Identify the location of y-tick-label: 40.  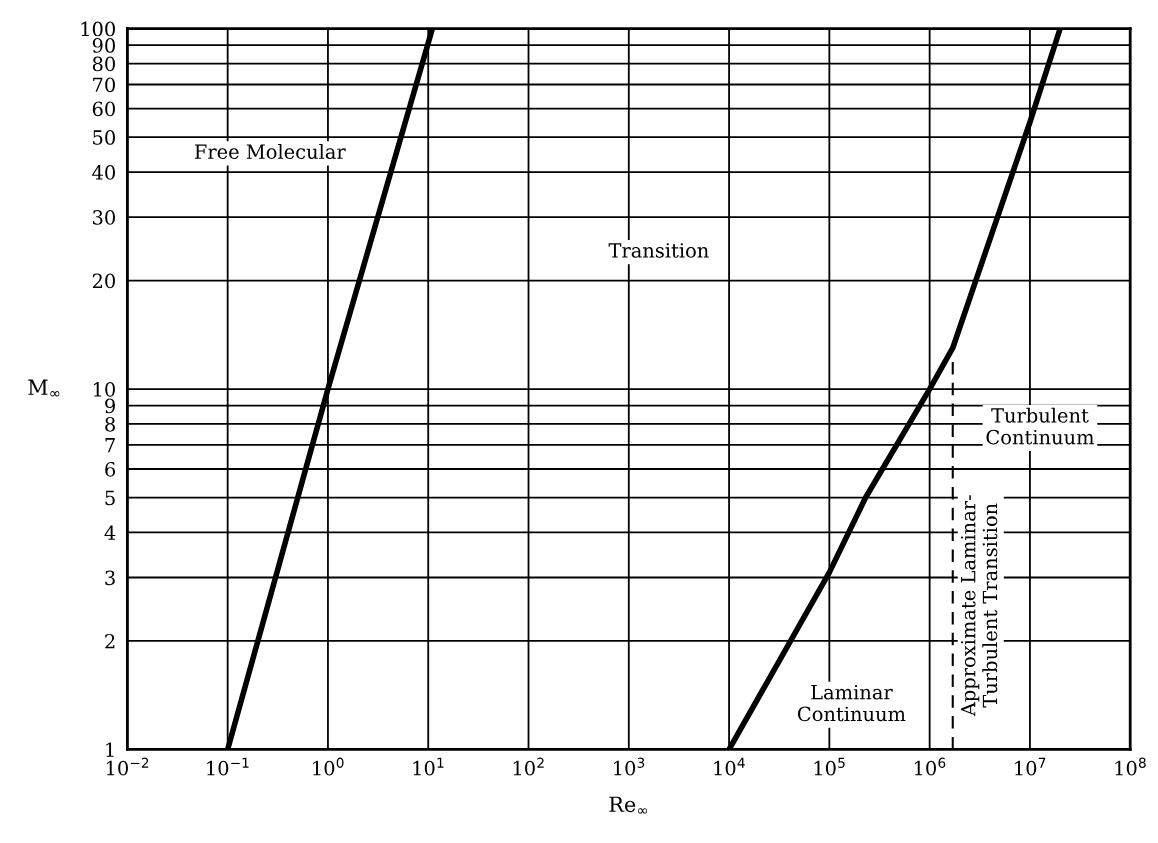
(103, 172).